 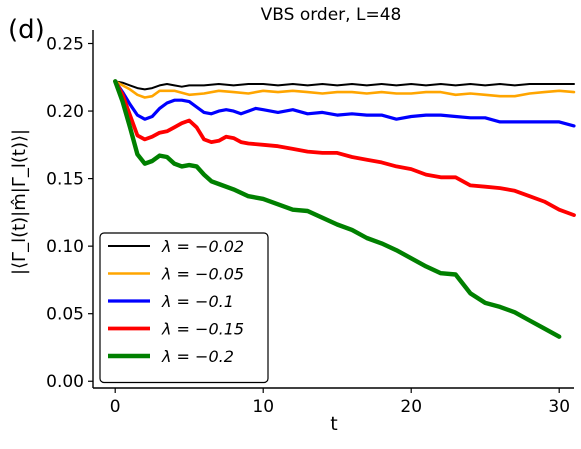 What do you see at coordinates (65, 45) in the screenshot?
I see `y-tick-label: 0.25` at bounding box center [65, 45].